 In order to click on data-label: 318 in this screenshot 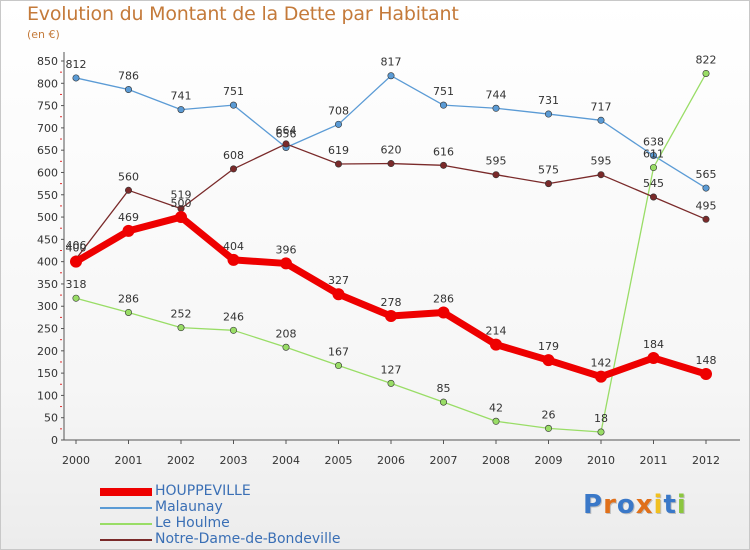, I will do `click(76, 284)`.